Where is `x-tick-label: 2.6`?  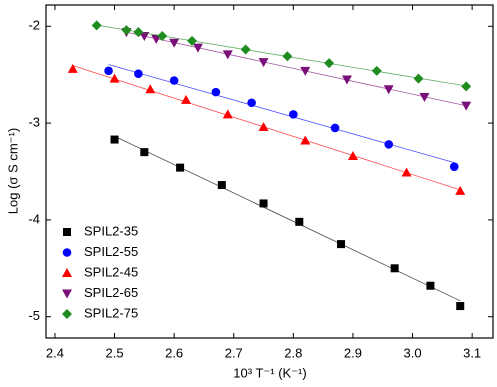
x-tick-label: 2.6 is located at coordinates (174, 352).